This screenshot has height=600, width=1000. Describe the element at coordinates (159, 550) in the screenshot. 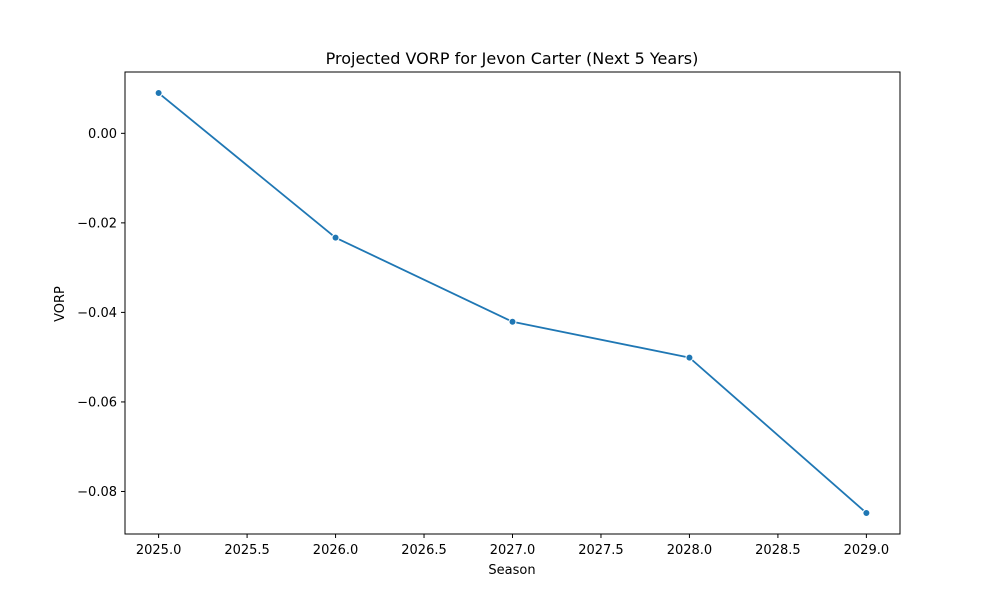

I see `x-tick-label: 2025.0` at that location.